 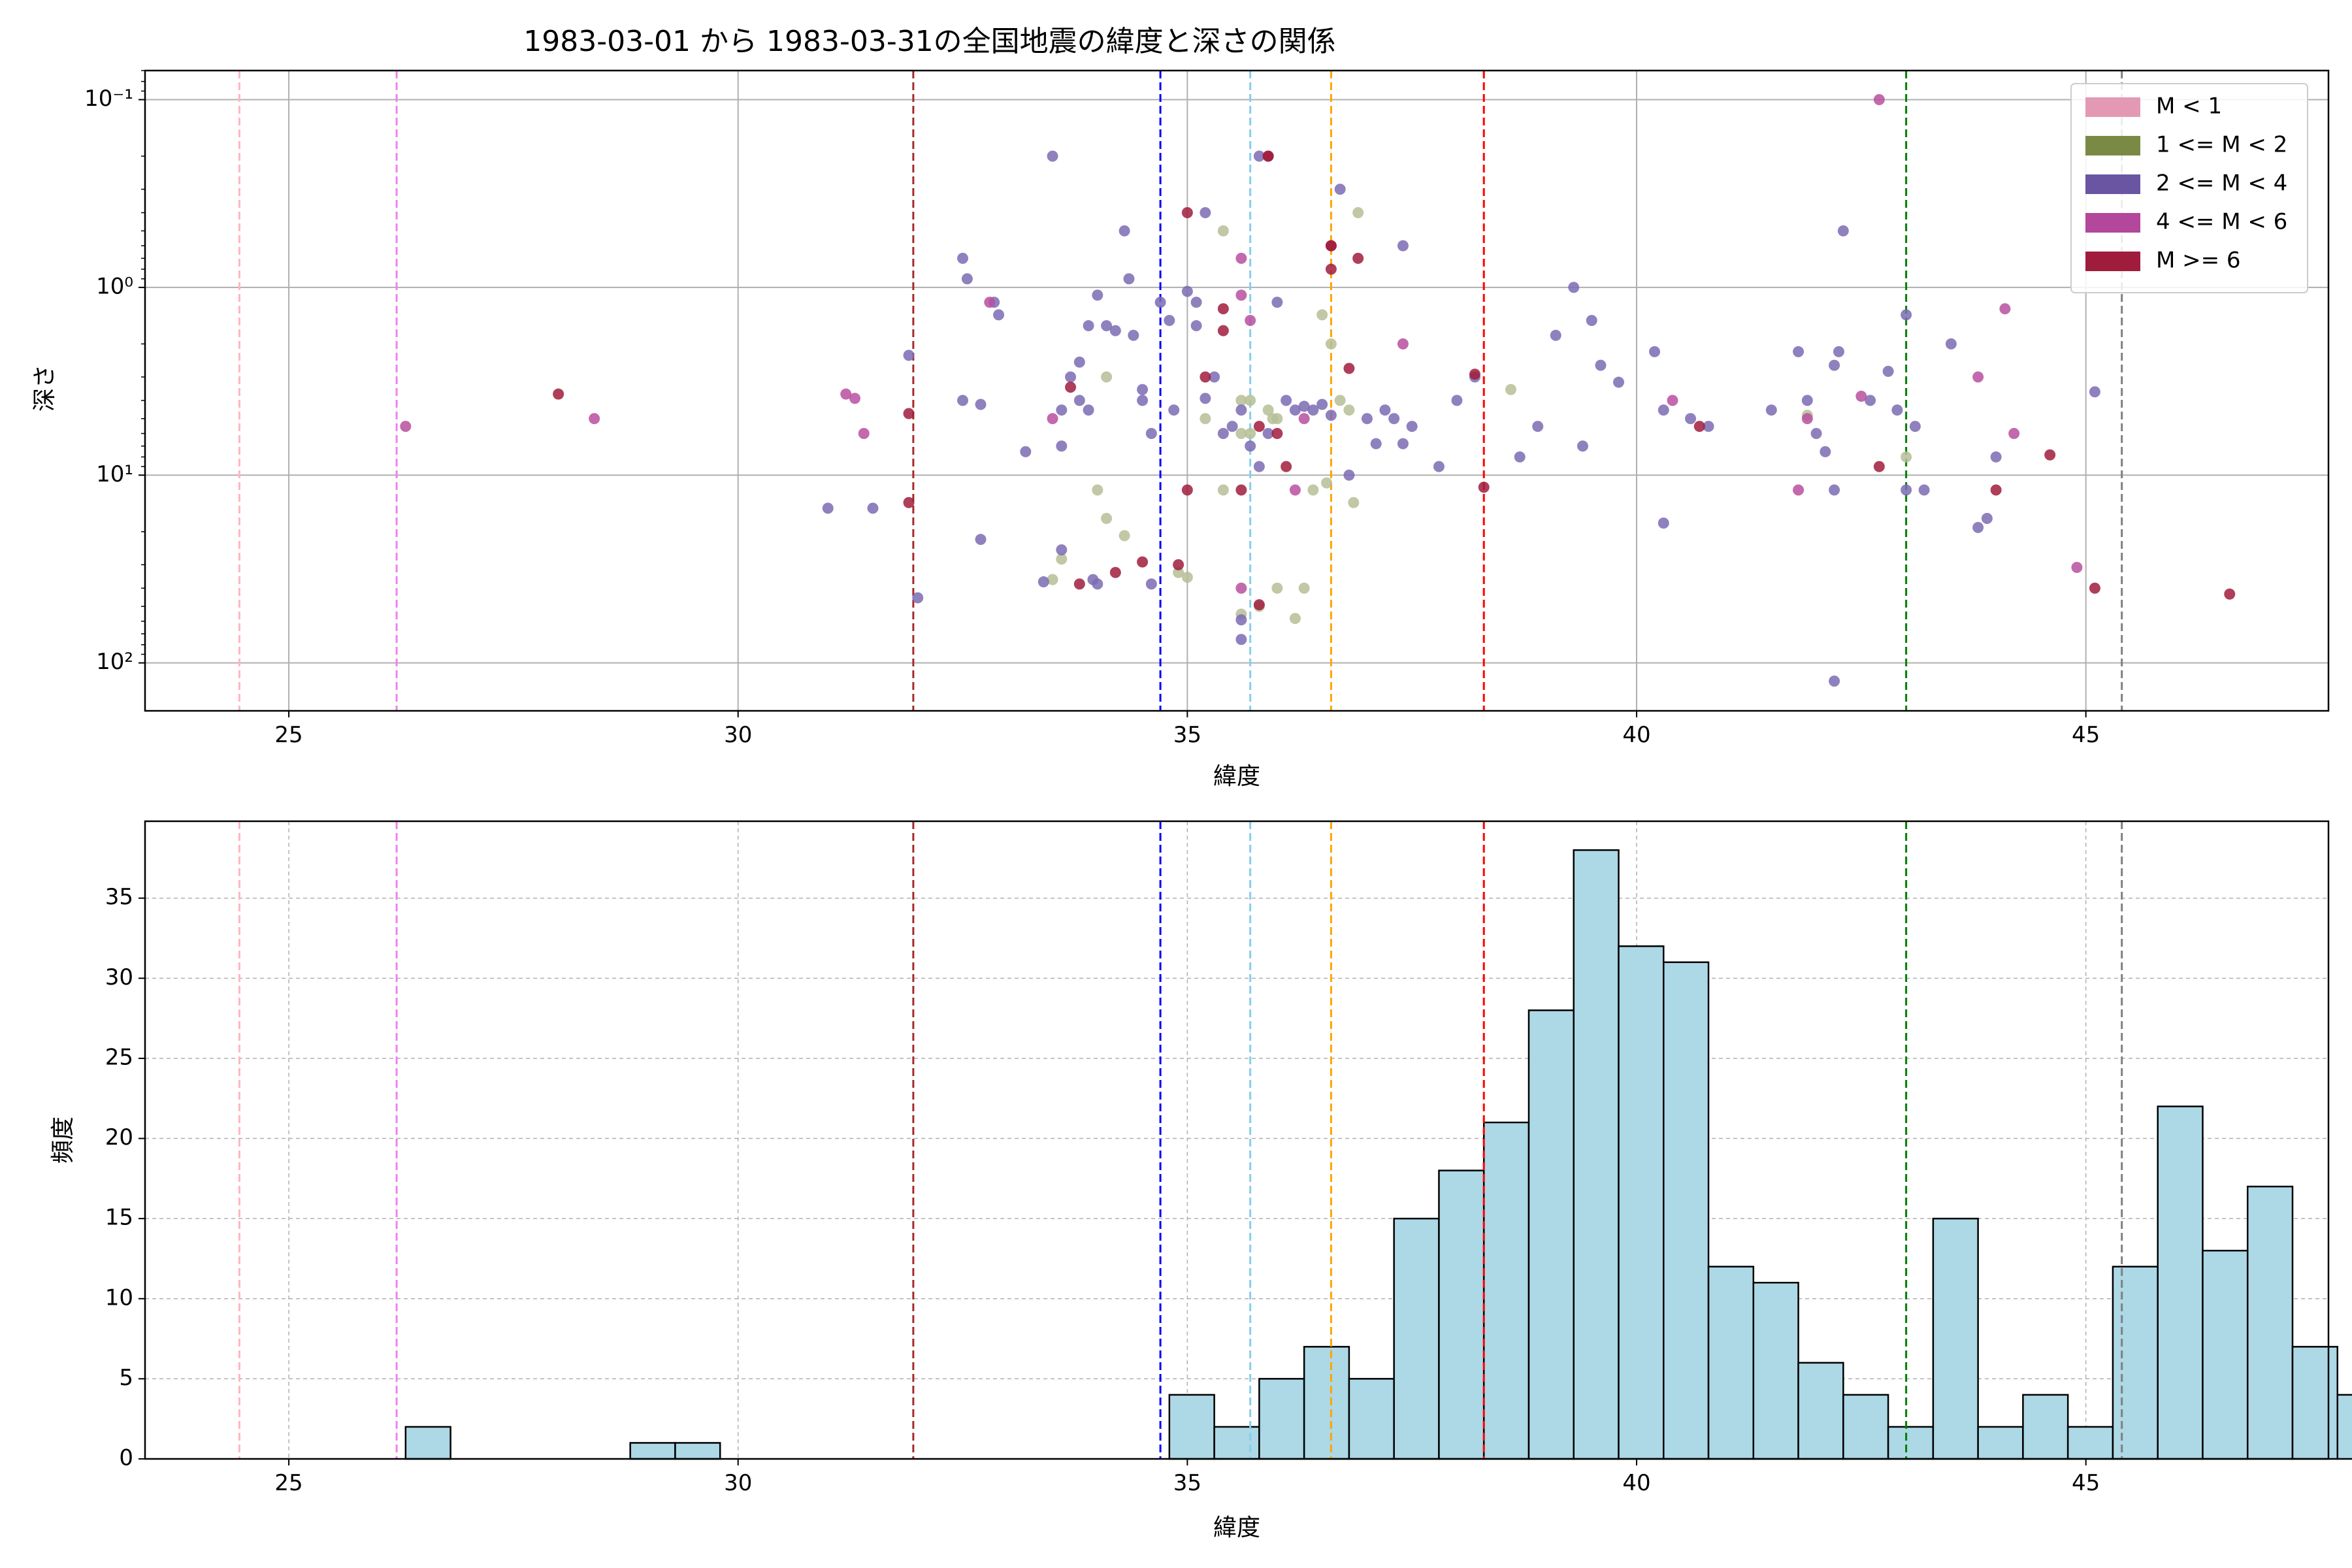 I want to click on scatter-y-tick-label: 10⁻¹, so click(x=108, y=99).